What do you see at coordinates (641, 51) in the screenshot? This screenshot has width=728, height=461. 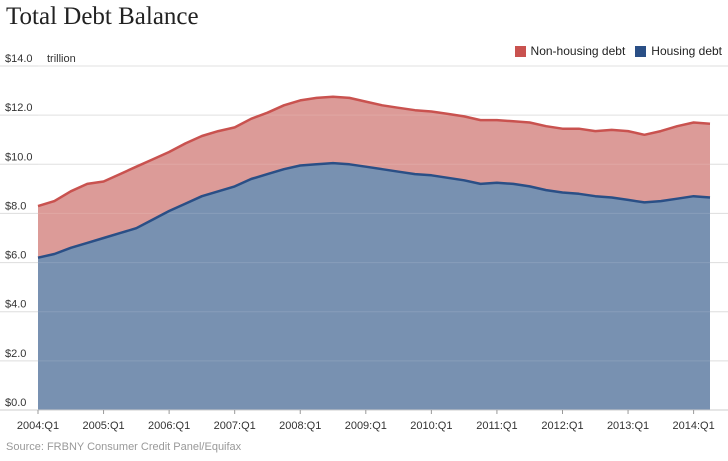 I see `legend-swatch-housing` at bounding box center [641, 51].